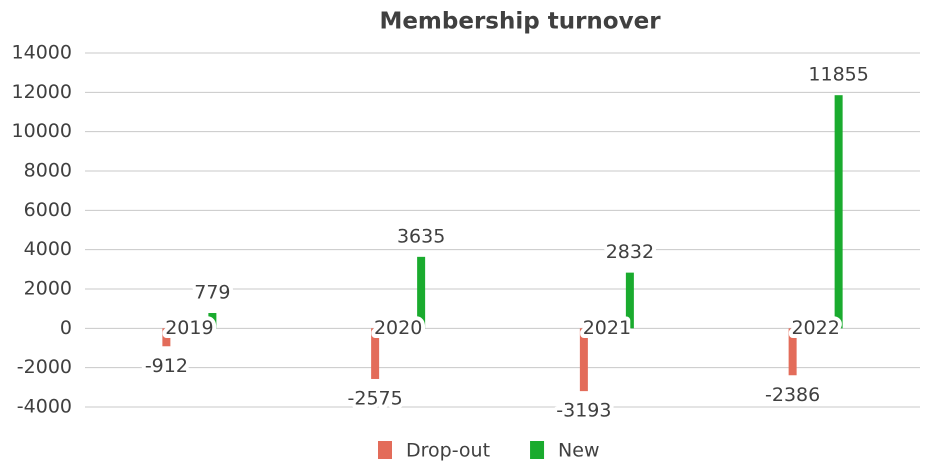  Describe the element at coordinates (607, 328) in the screenshot. I see `x-tick-label: 2021` at that location.